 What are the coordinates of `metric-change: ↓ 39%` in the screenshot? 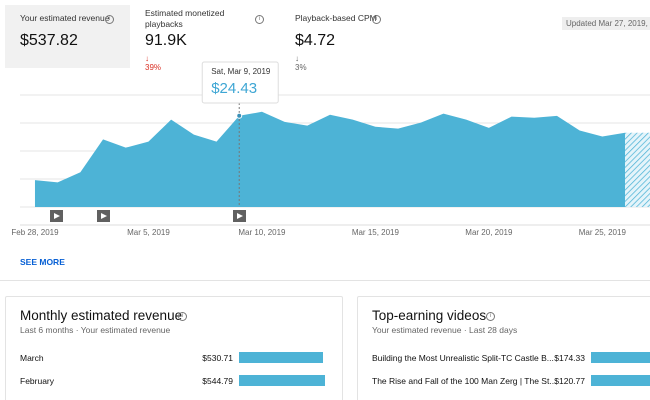 It's located at (153, 63).